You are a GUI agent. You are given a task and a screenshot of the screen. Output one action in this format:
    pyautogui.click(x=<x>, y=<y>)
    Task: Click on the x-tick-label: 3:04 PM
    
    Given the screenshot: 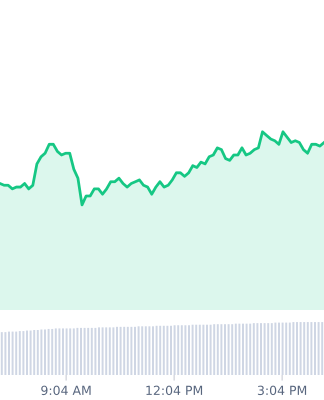 What is the action you would take?
    pyautogui.click(x=282, y=391)
    